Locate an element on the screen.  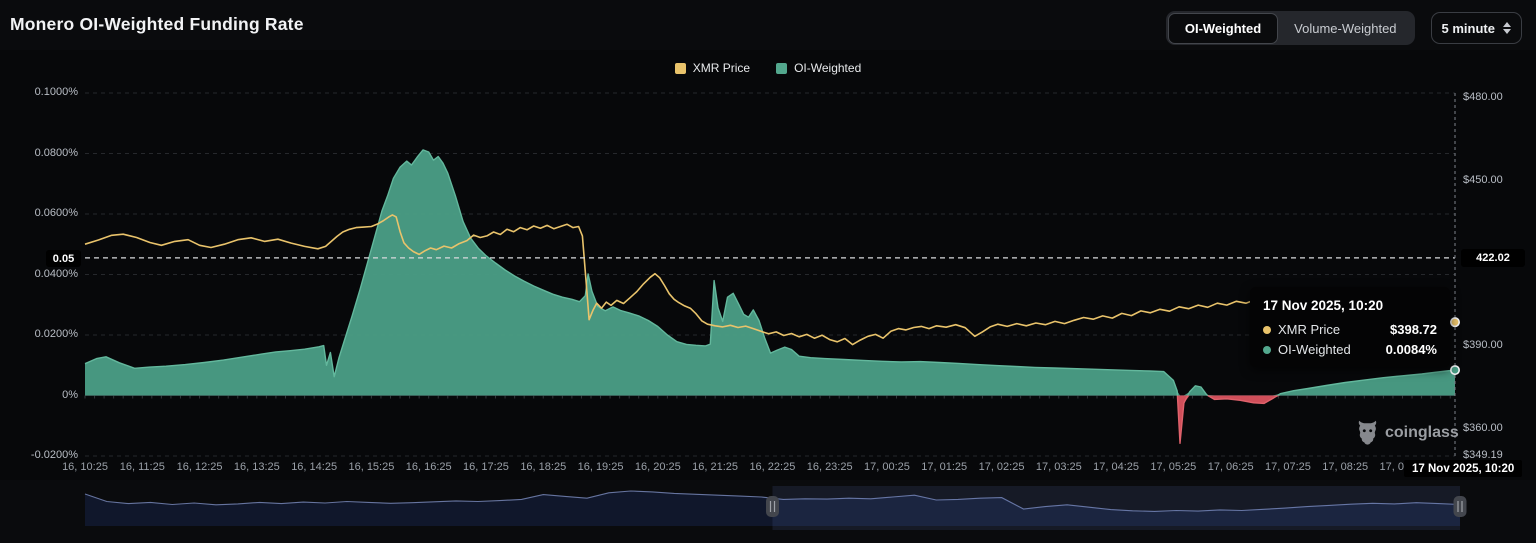
coinglass-watermark: coinglass is located at coordinates (1407, 432).